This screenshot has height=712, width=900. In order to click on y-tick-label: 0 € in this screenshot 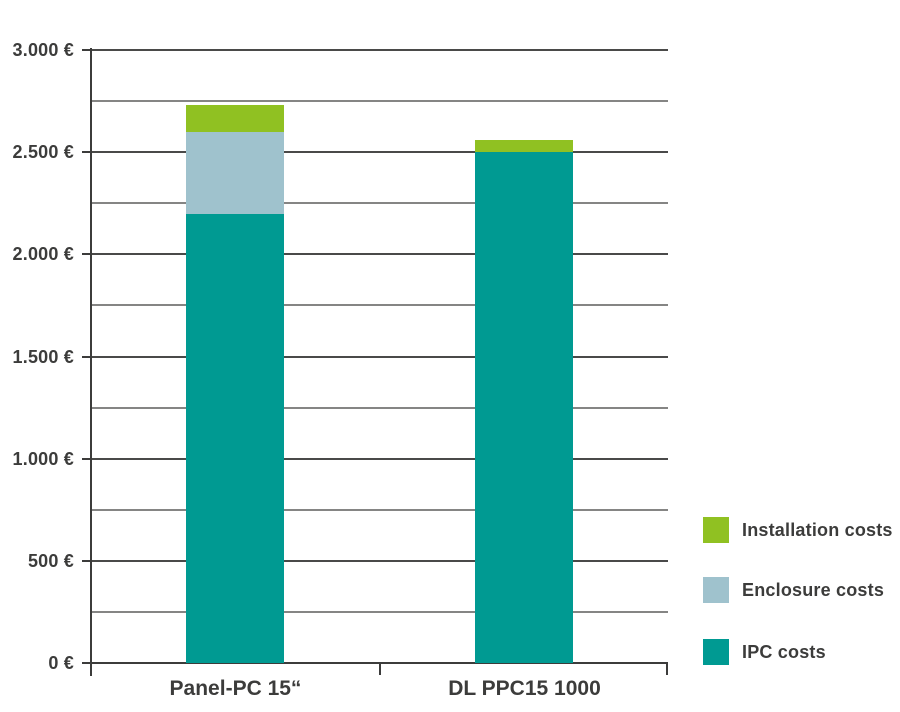, I will do `click(61, 663)`.